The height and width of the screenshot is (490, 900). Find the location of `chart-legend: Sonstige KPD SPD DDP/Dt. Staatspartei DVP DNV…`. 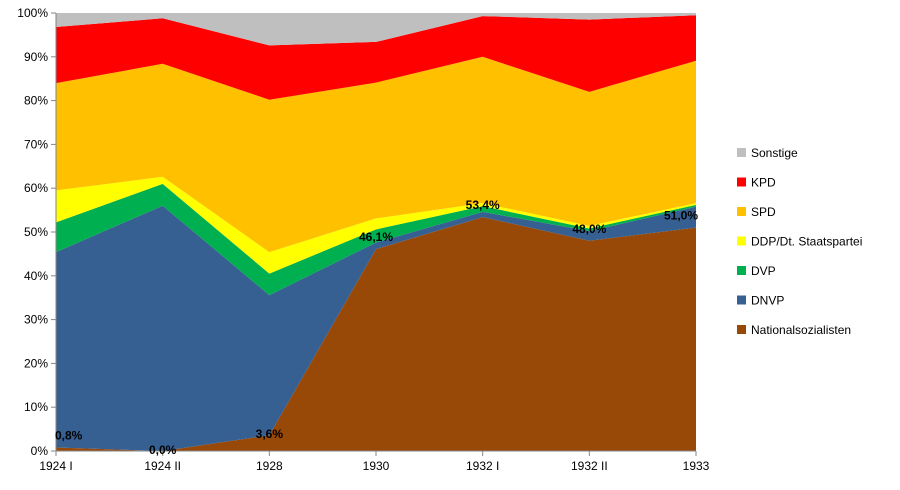

chart-legend: Sonstige KPD SPD DDP/Dt. Staatspartei DVP DNV… is located at coordinates (799, 241).